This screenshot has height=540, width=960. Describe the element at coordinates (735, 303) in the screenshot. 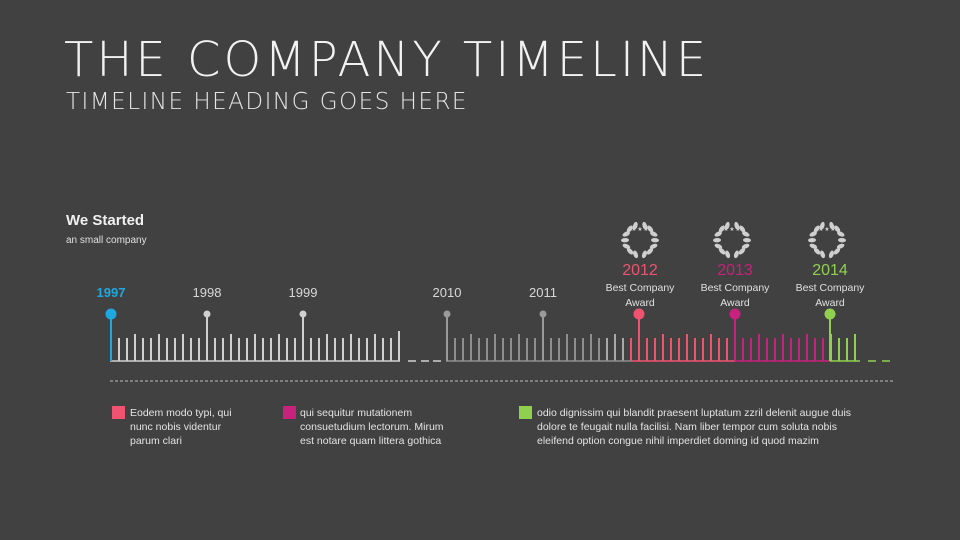

I see `award-text-2013-line2: Award` at that location.